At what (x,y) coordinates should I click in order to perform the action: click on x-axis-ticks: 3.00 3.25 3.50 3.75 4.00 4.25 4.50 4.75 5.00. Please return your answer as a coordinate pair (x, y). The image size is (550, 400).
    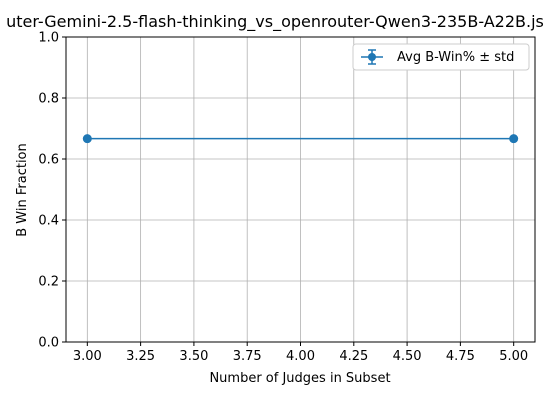
    Looking at the image, I should click on (300, 353).